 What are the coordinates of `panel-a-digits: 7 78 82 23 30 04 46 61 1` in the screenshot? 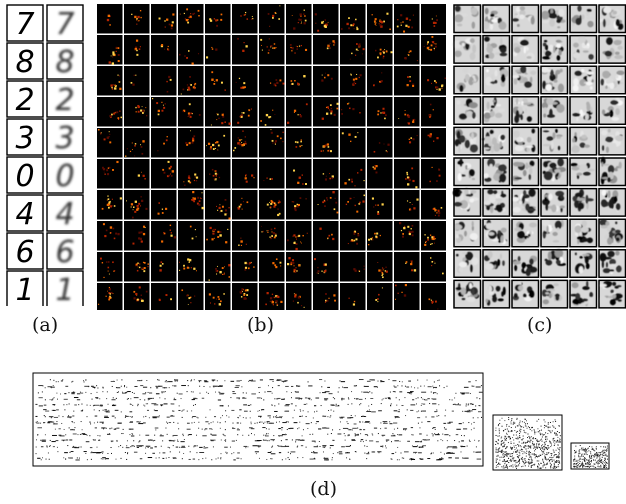 It's located at (45, 155).